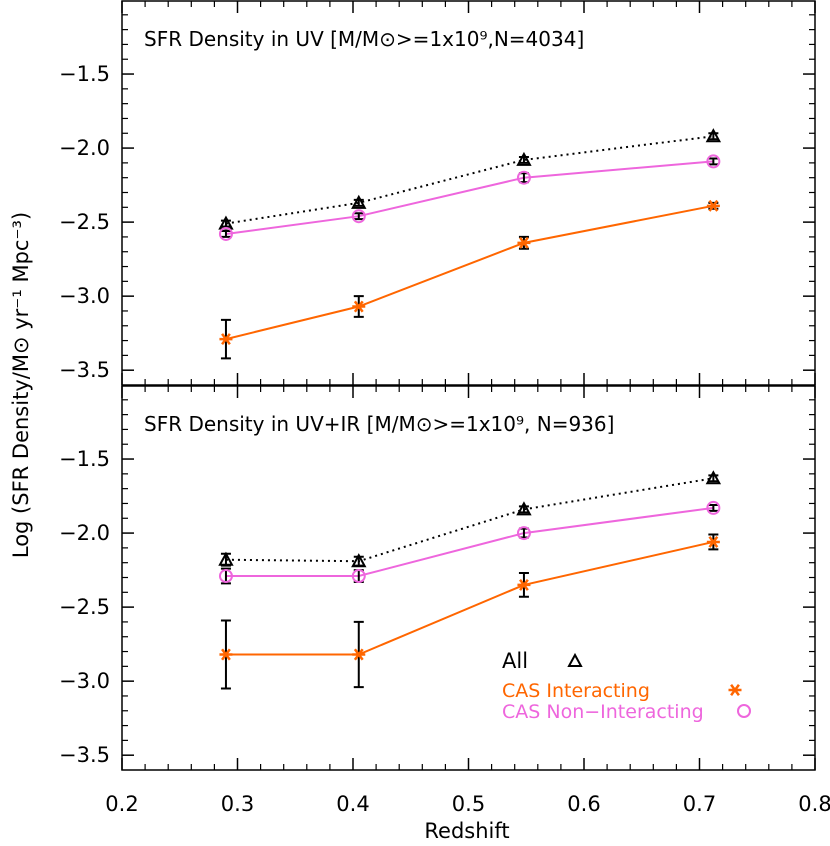 Image resolution: width=830 pixels, height=846 pixels. What do you see at coordinates (603, 712) in the screenshot?
I see `legend-label: CAS Non−Interacting` at bounding box center [603, 712].